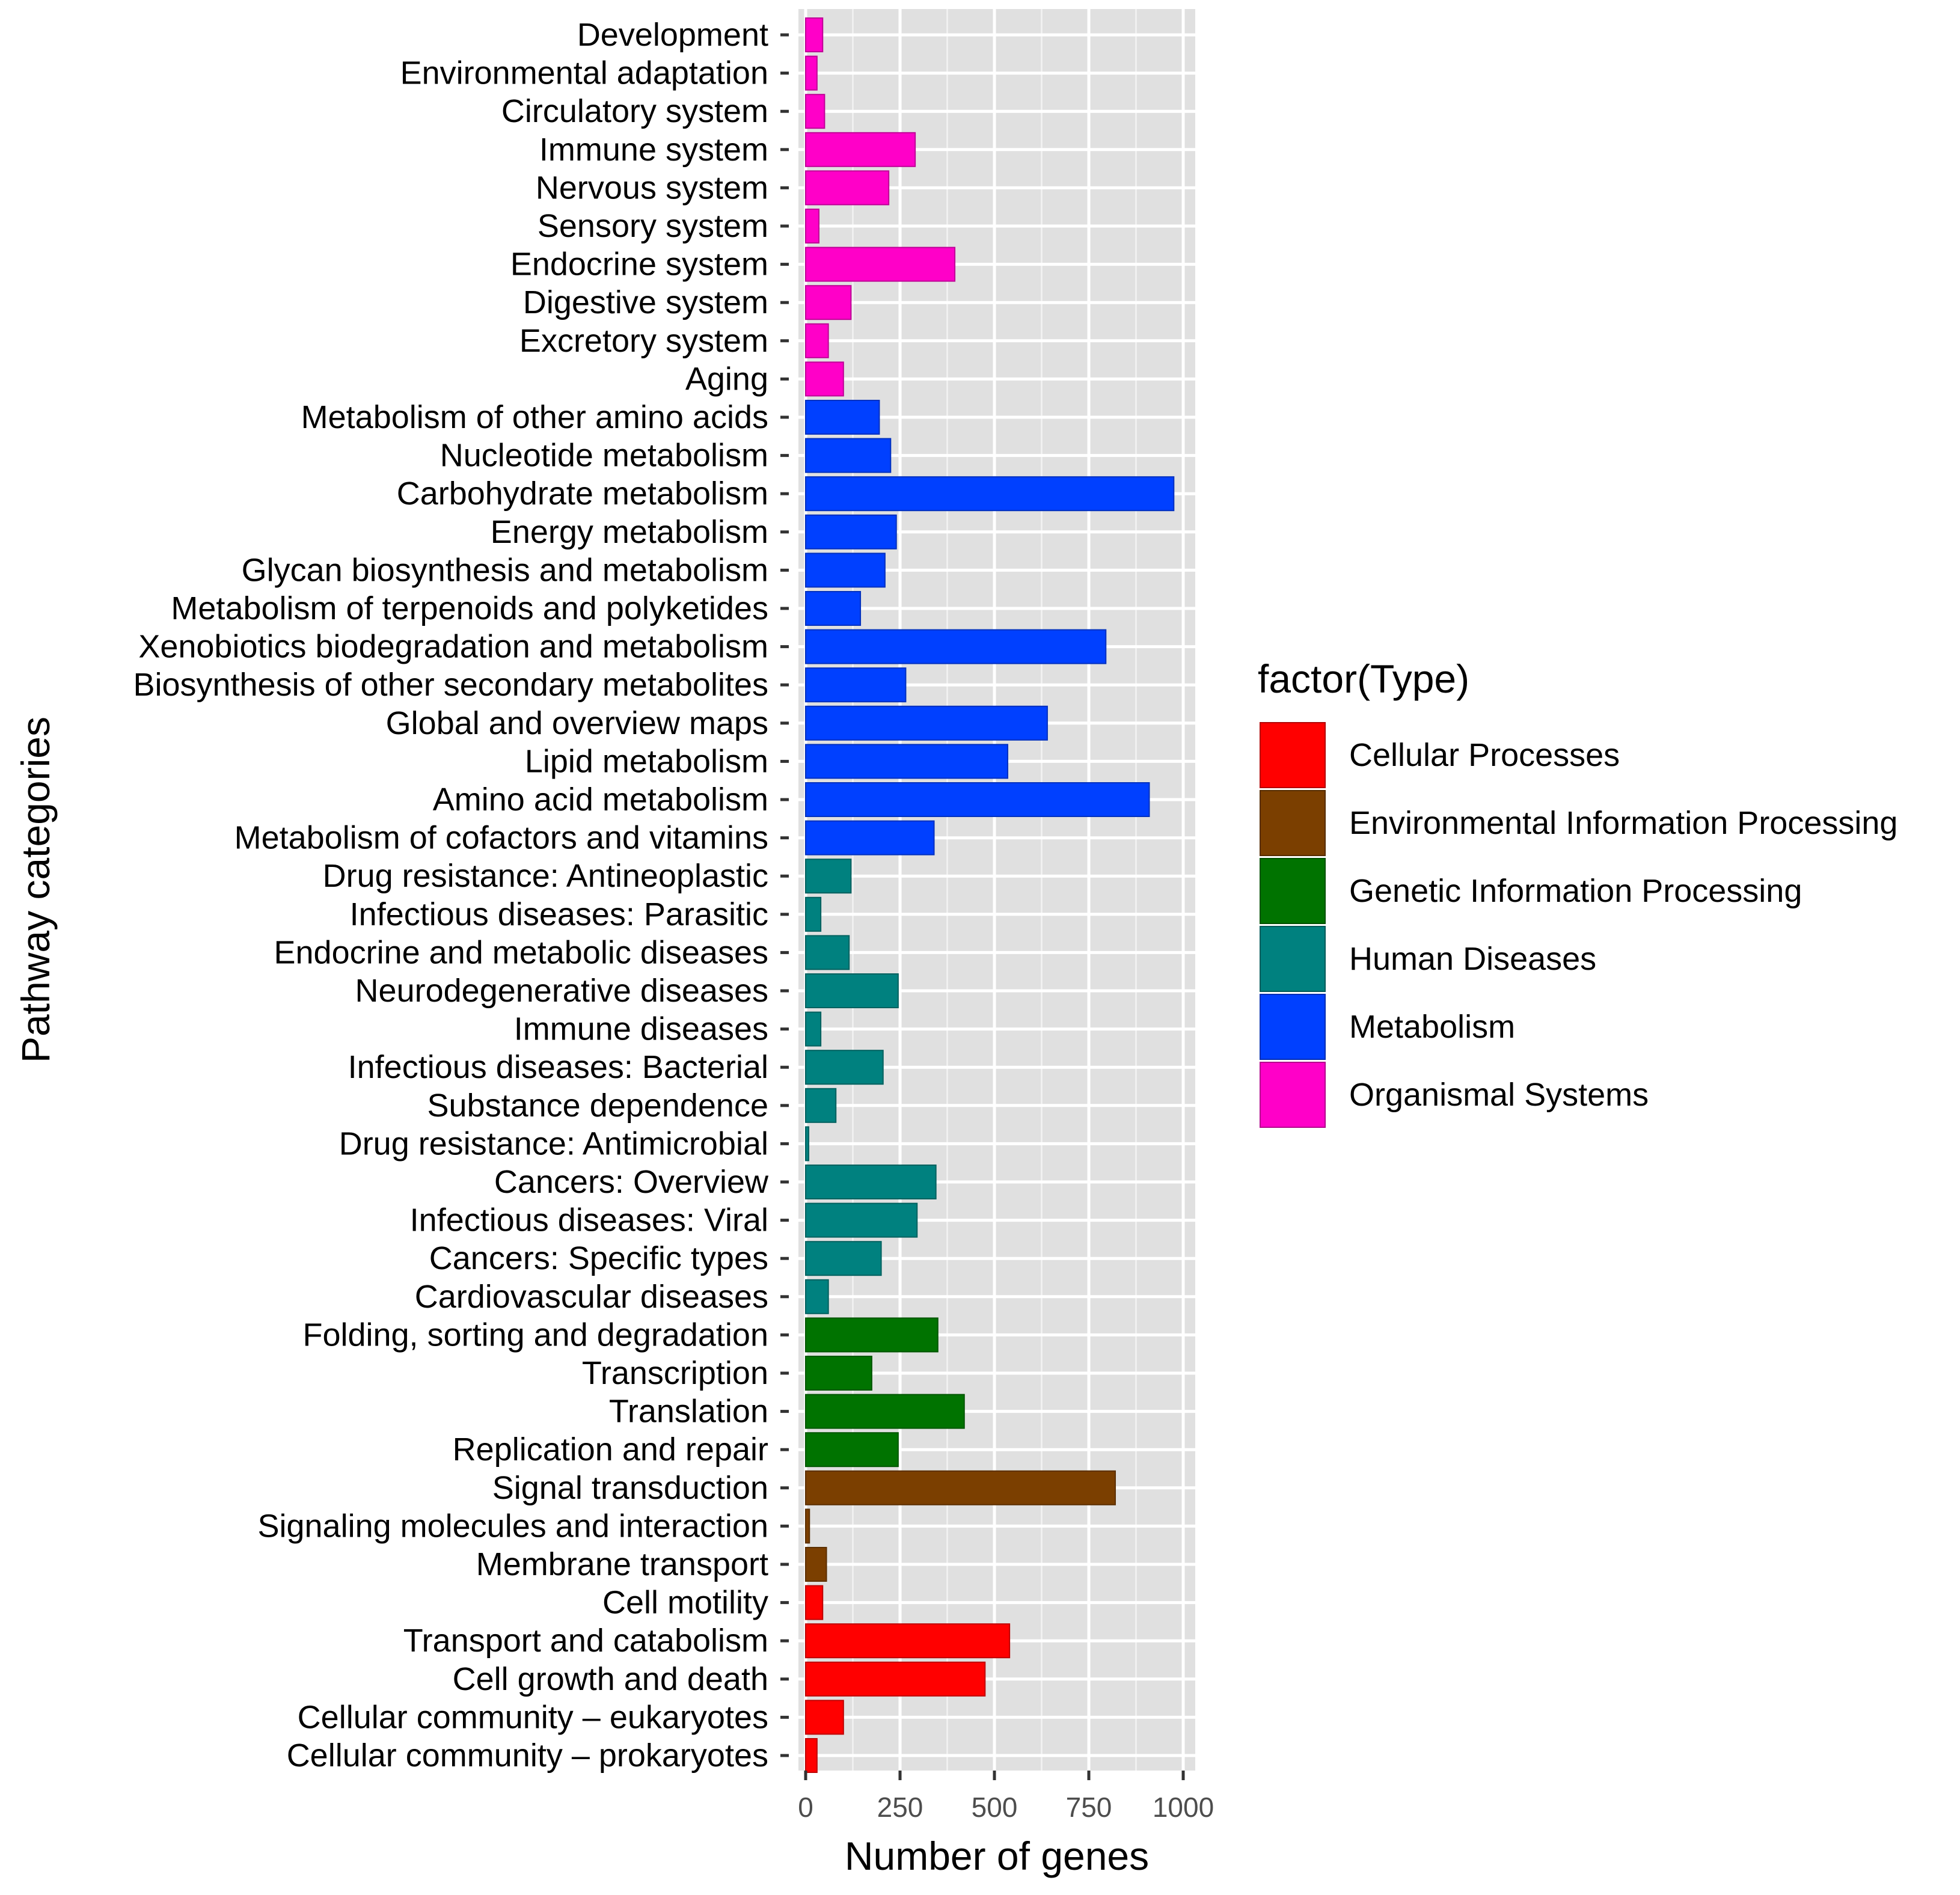  I want to click on category-label: Endocrine system, so click(639, 264).